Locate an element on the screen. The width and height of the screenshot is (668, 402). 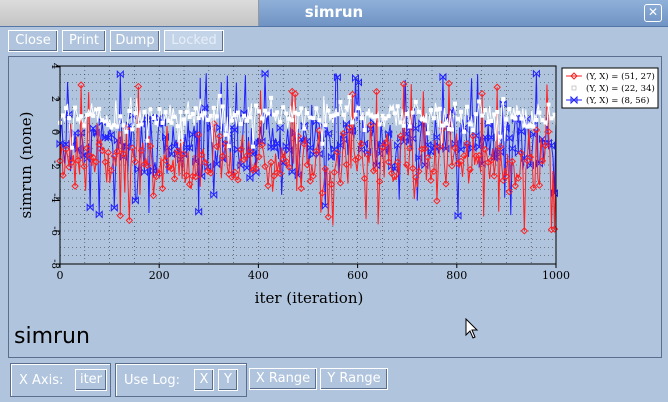
use-log-group: Use Log: X Y is located at coordinates (181, 380).